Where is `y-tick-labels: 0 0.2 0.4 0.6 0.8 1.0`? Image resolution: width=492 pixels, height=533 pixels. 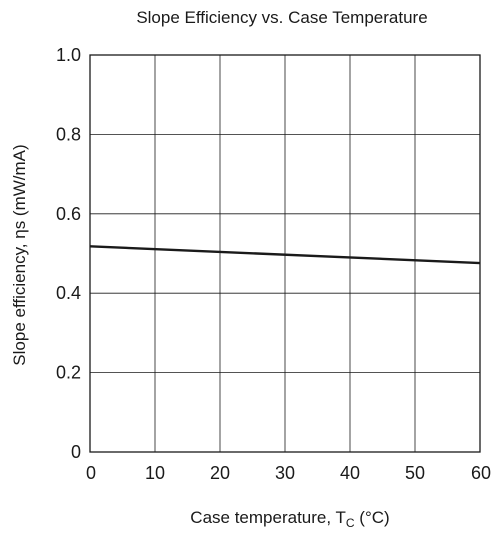
y-tick-labels: 0 0.2 0.4 0.6 0.8 1.0 is located at coordinates (68, 253).